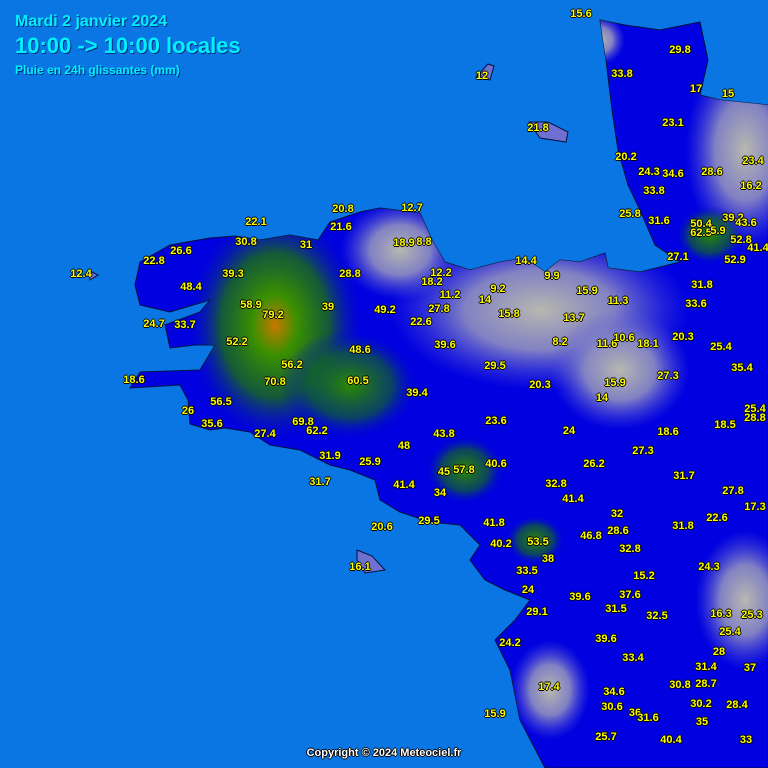 The height and width of the screenshot is (768, 768). I want to click on station-rain-value: 48, so click(404, 446).